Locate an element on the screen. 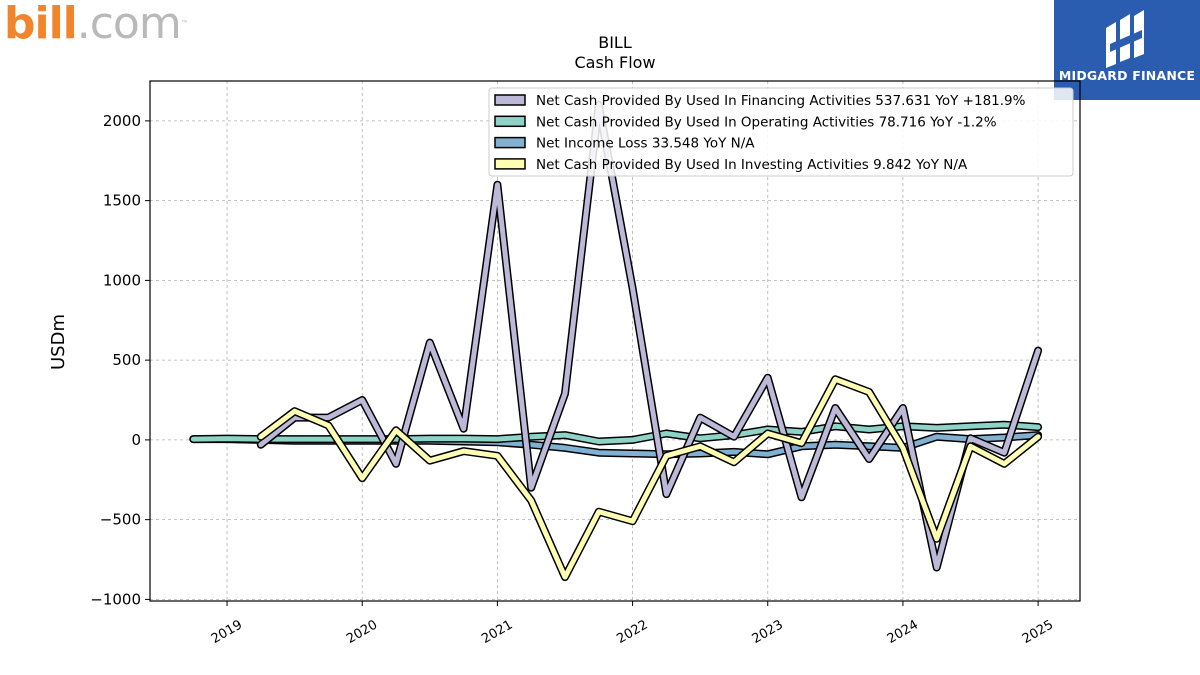 The image size is (1200, 675). y-axis-label: USDm is located at coordinates (58, 342).